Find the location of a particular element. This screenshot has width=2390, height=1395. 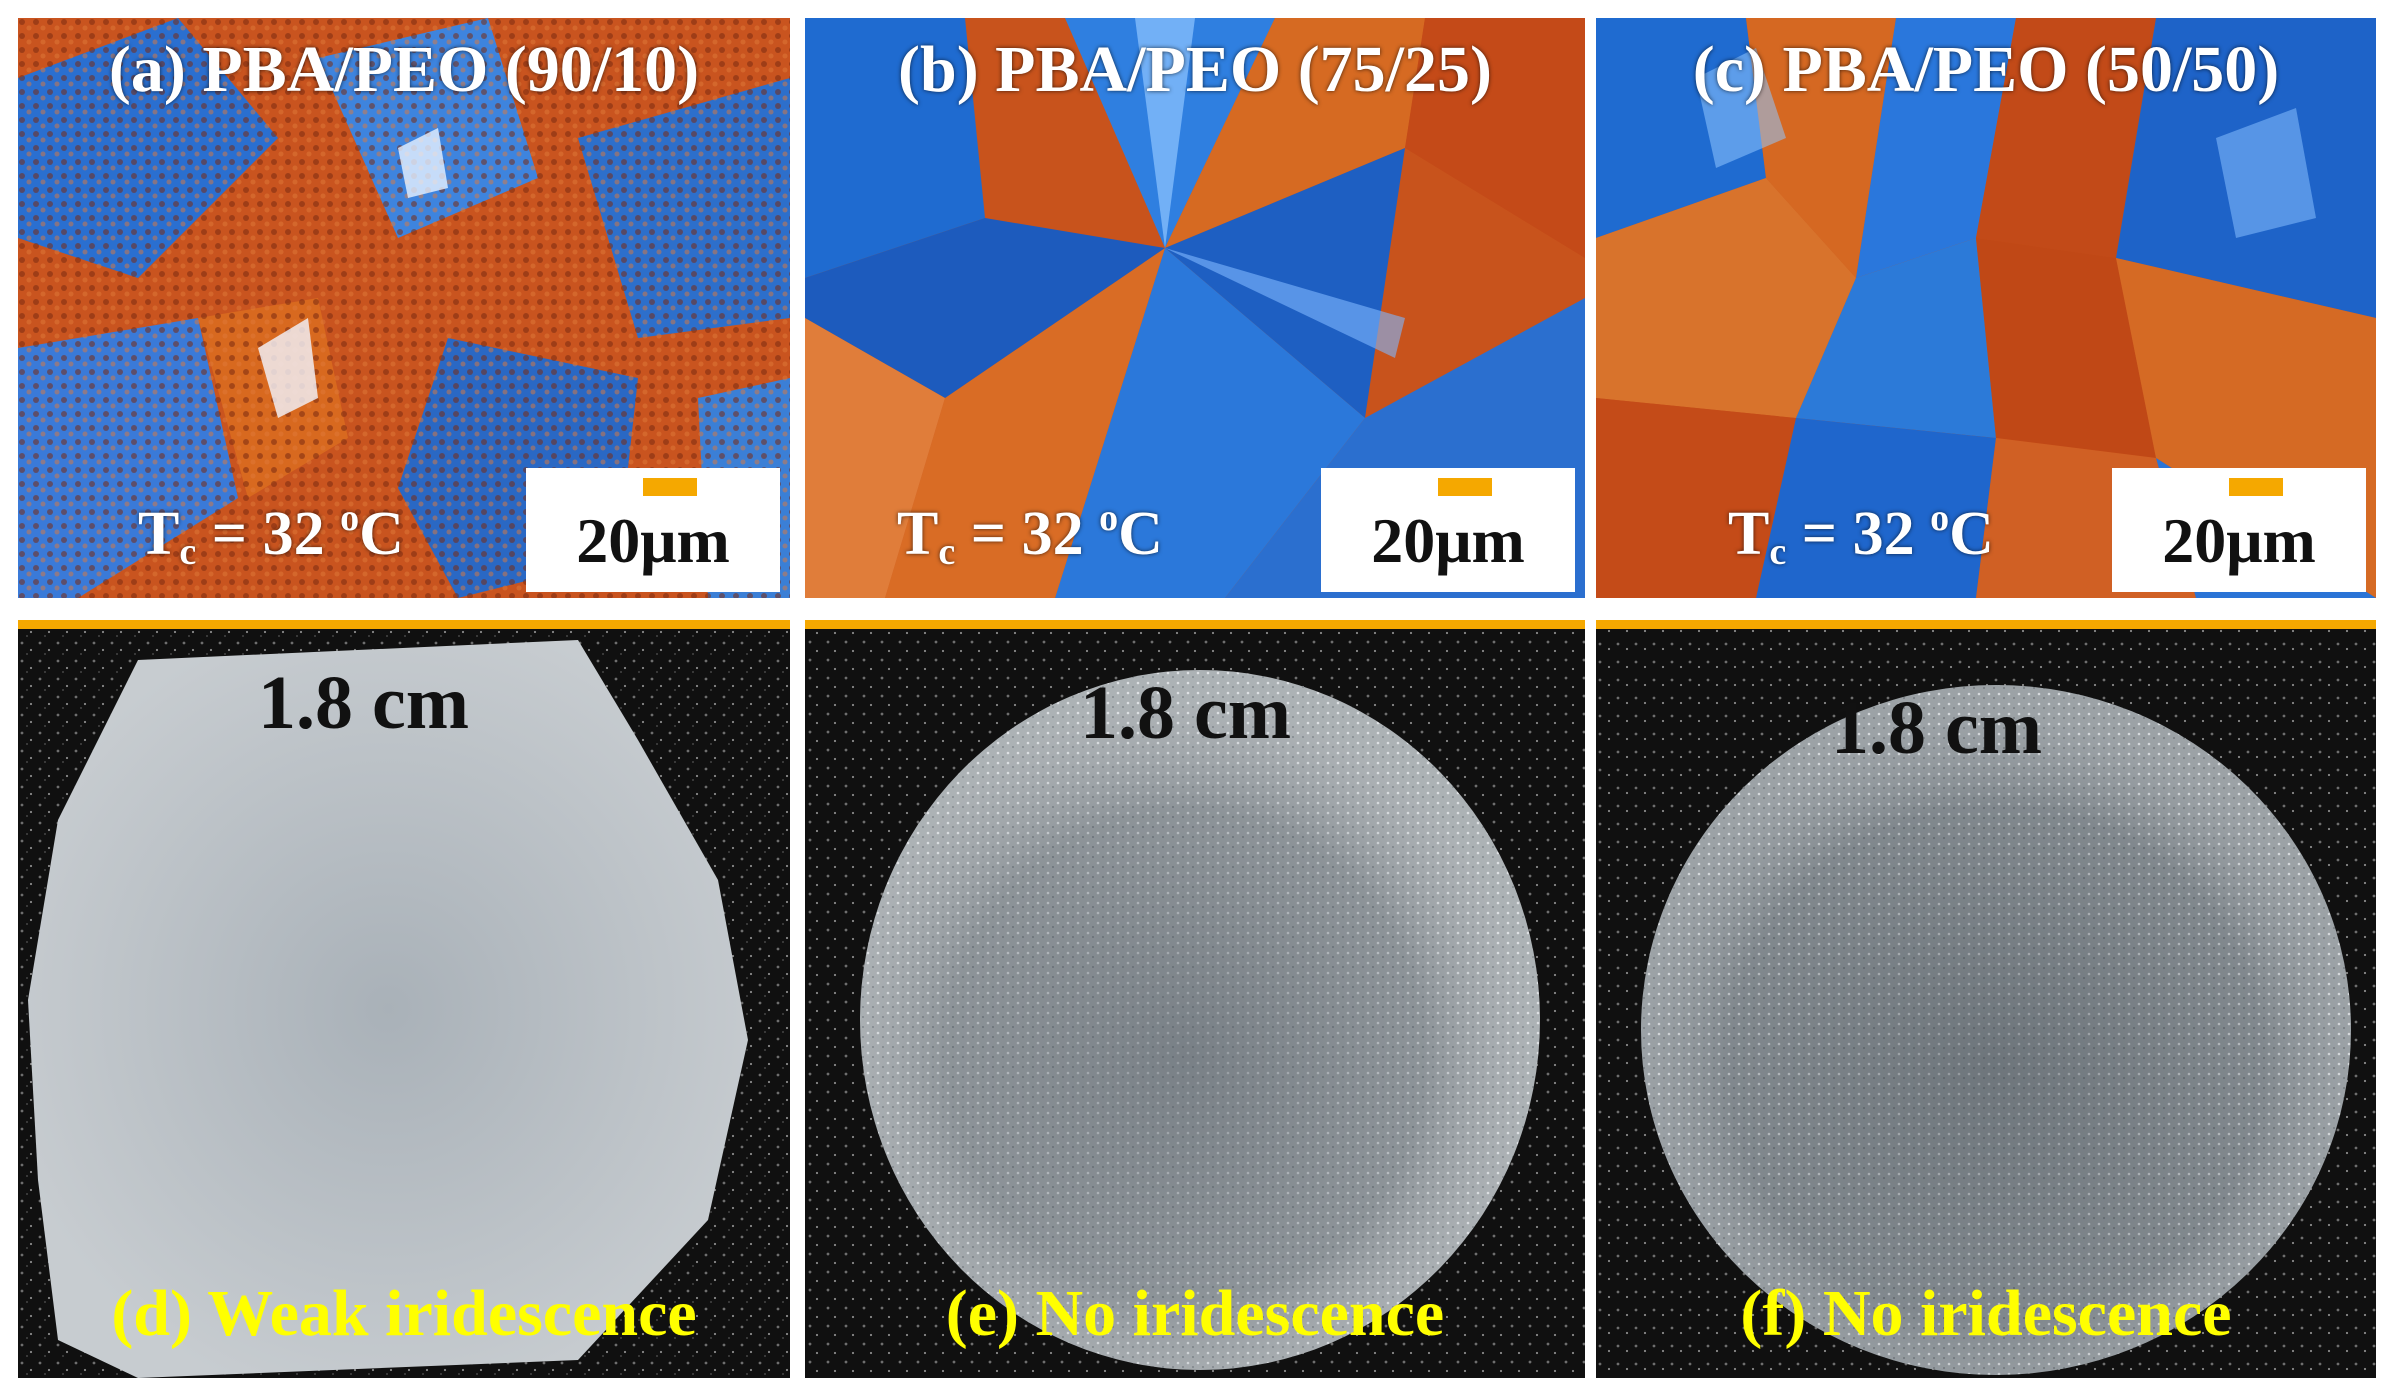

scale-label-b: 20μm is located at coordinates (1448, 540).